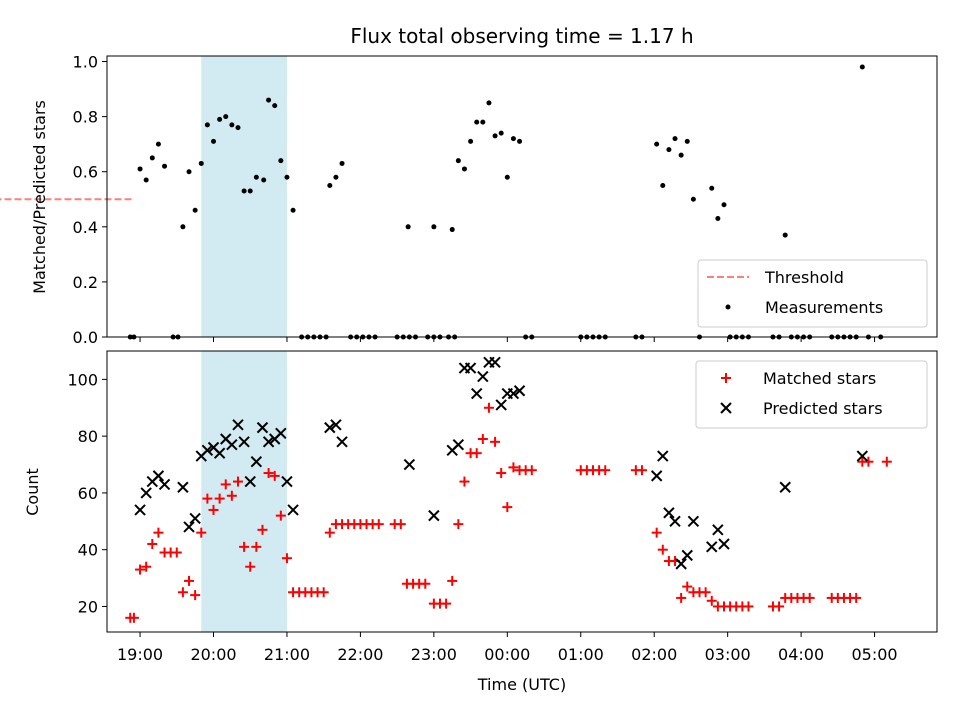 This screenshot has height=720, width=960. I want to click on chart-title: Flux total observing time = 1.17 h, so click(521, 36).